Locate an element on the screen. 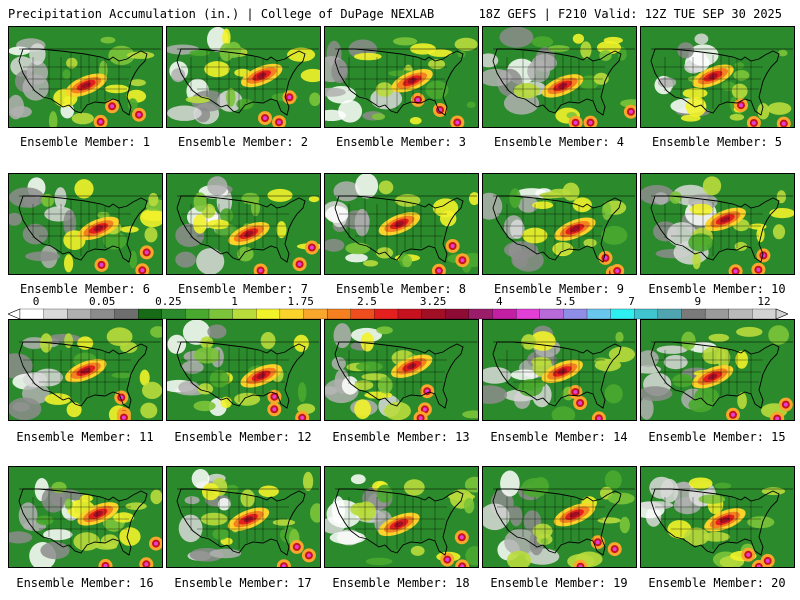  ensemble-member-label: Ensemble Member: 13 is located at coordinates (401, 437).